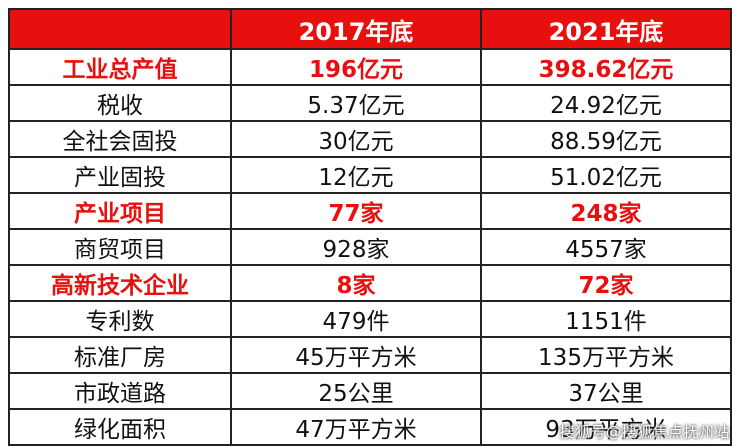  Describe the element at coordinates (120, 175) in the screenshot. I see `row-label-cell: 产业固投` at that location.